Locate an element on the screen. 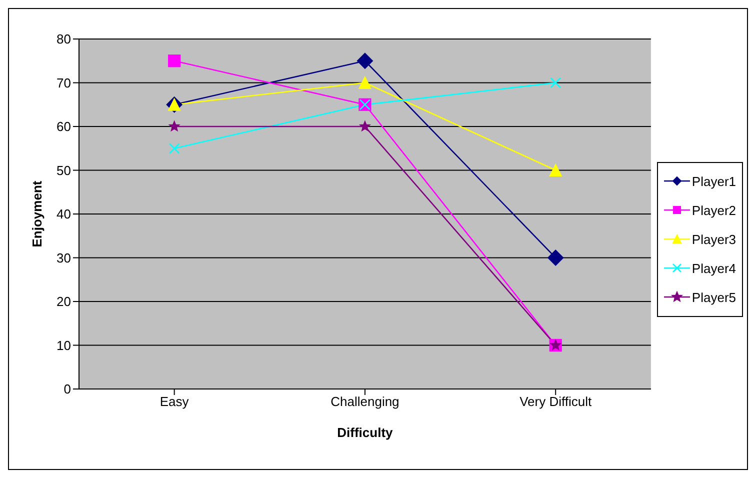 Image resolution: width=754 pixels, height=477 pixels. legend-label: Player5 is located at coordinates (714, 297).